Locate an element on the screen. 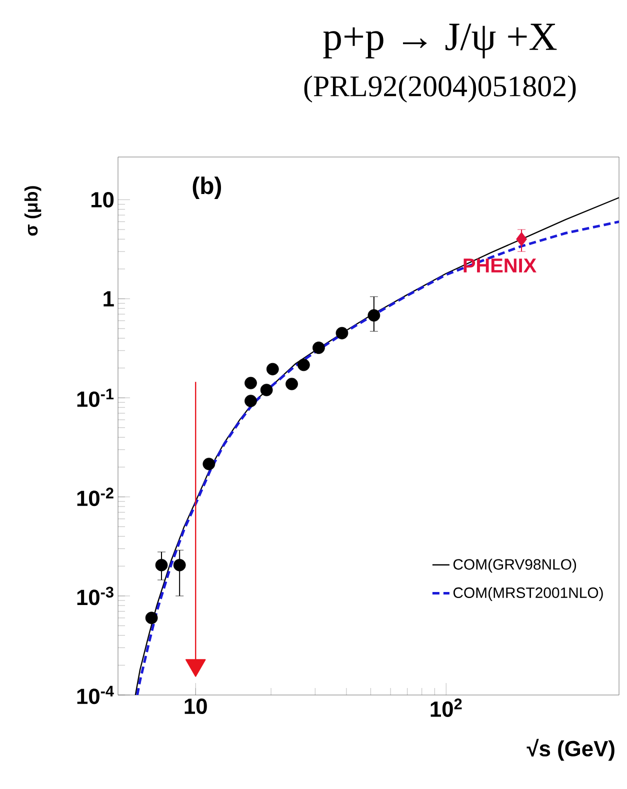  annotation: (b) is located at coordinates (206, 187).